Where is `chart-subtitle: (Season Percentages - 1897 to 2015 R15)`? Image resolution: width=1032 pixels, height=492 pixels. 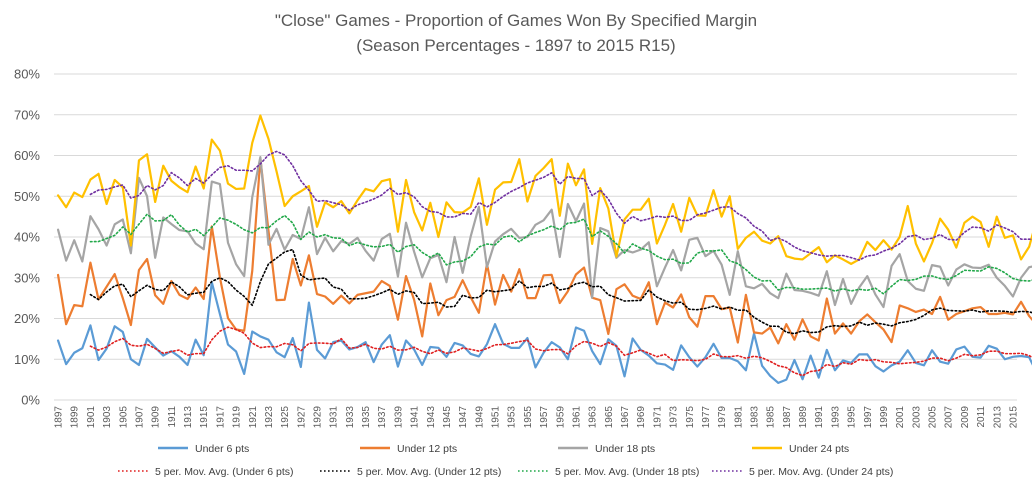 chart-subtitle: (Season Percentages - 1897 to 2015 R15) is located at coordinates (515, 45).